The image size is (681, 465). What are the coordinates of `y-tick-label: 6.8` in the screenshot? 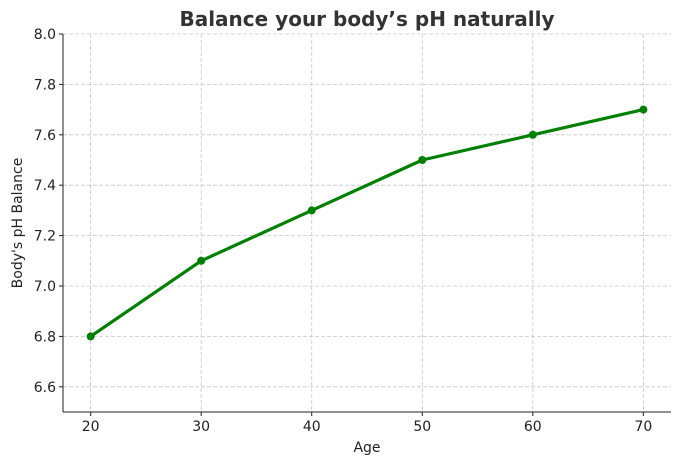 It's located at (45, 337).